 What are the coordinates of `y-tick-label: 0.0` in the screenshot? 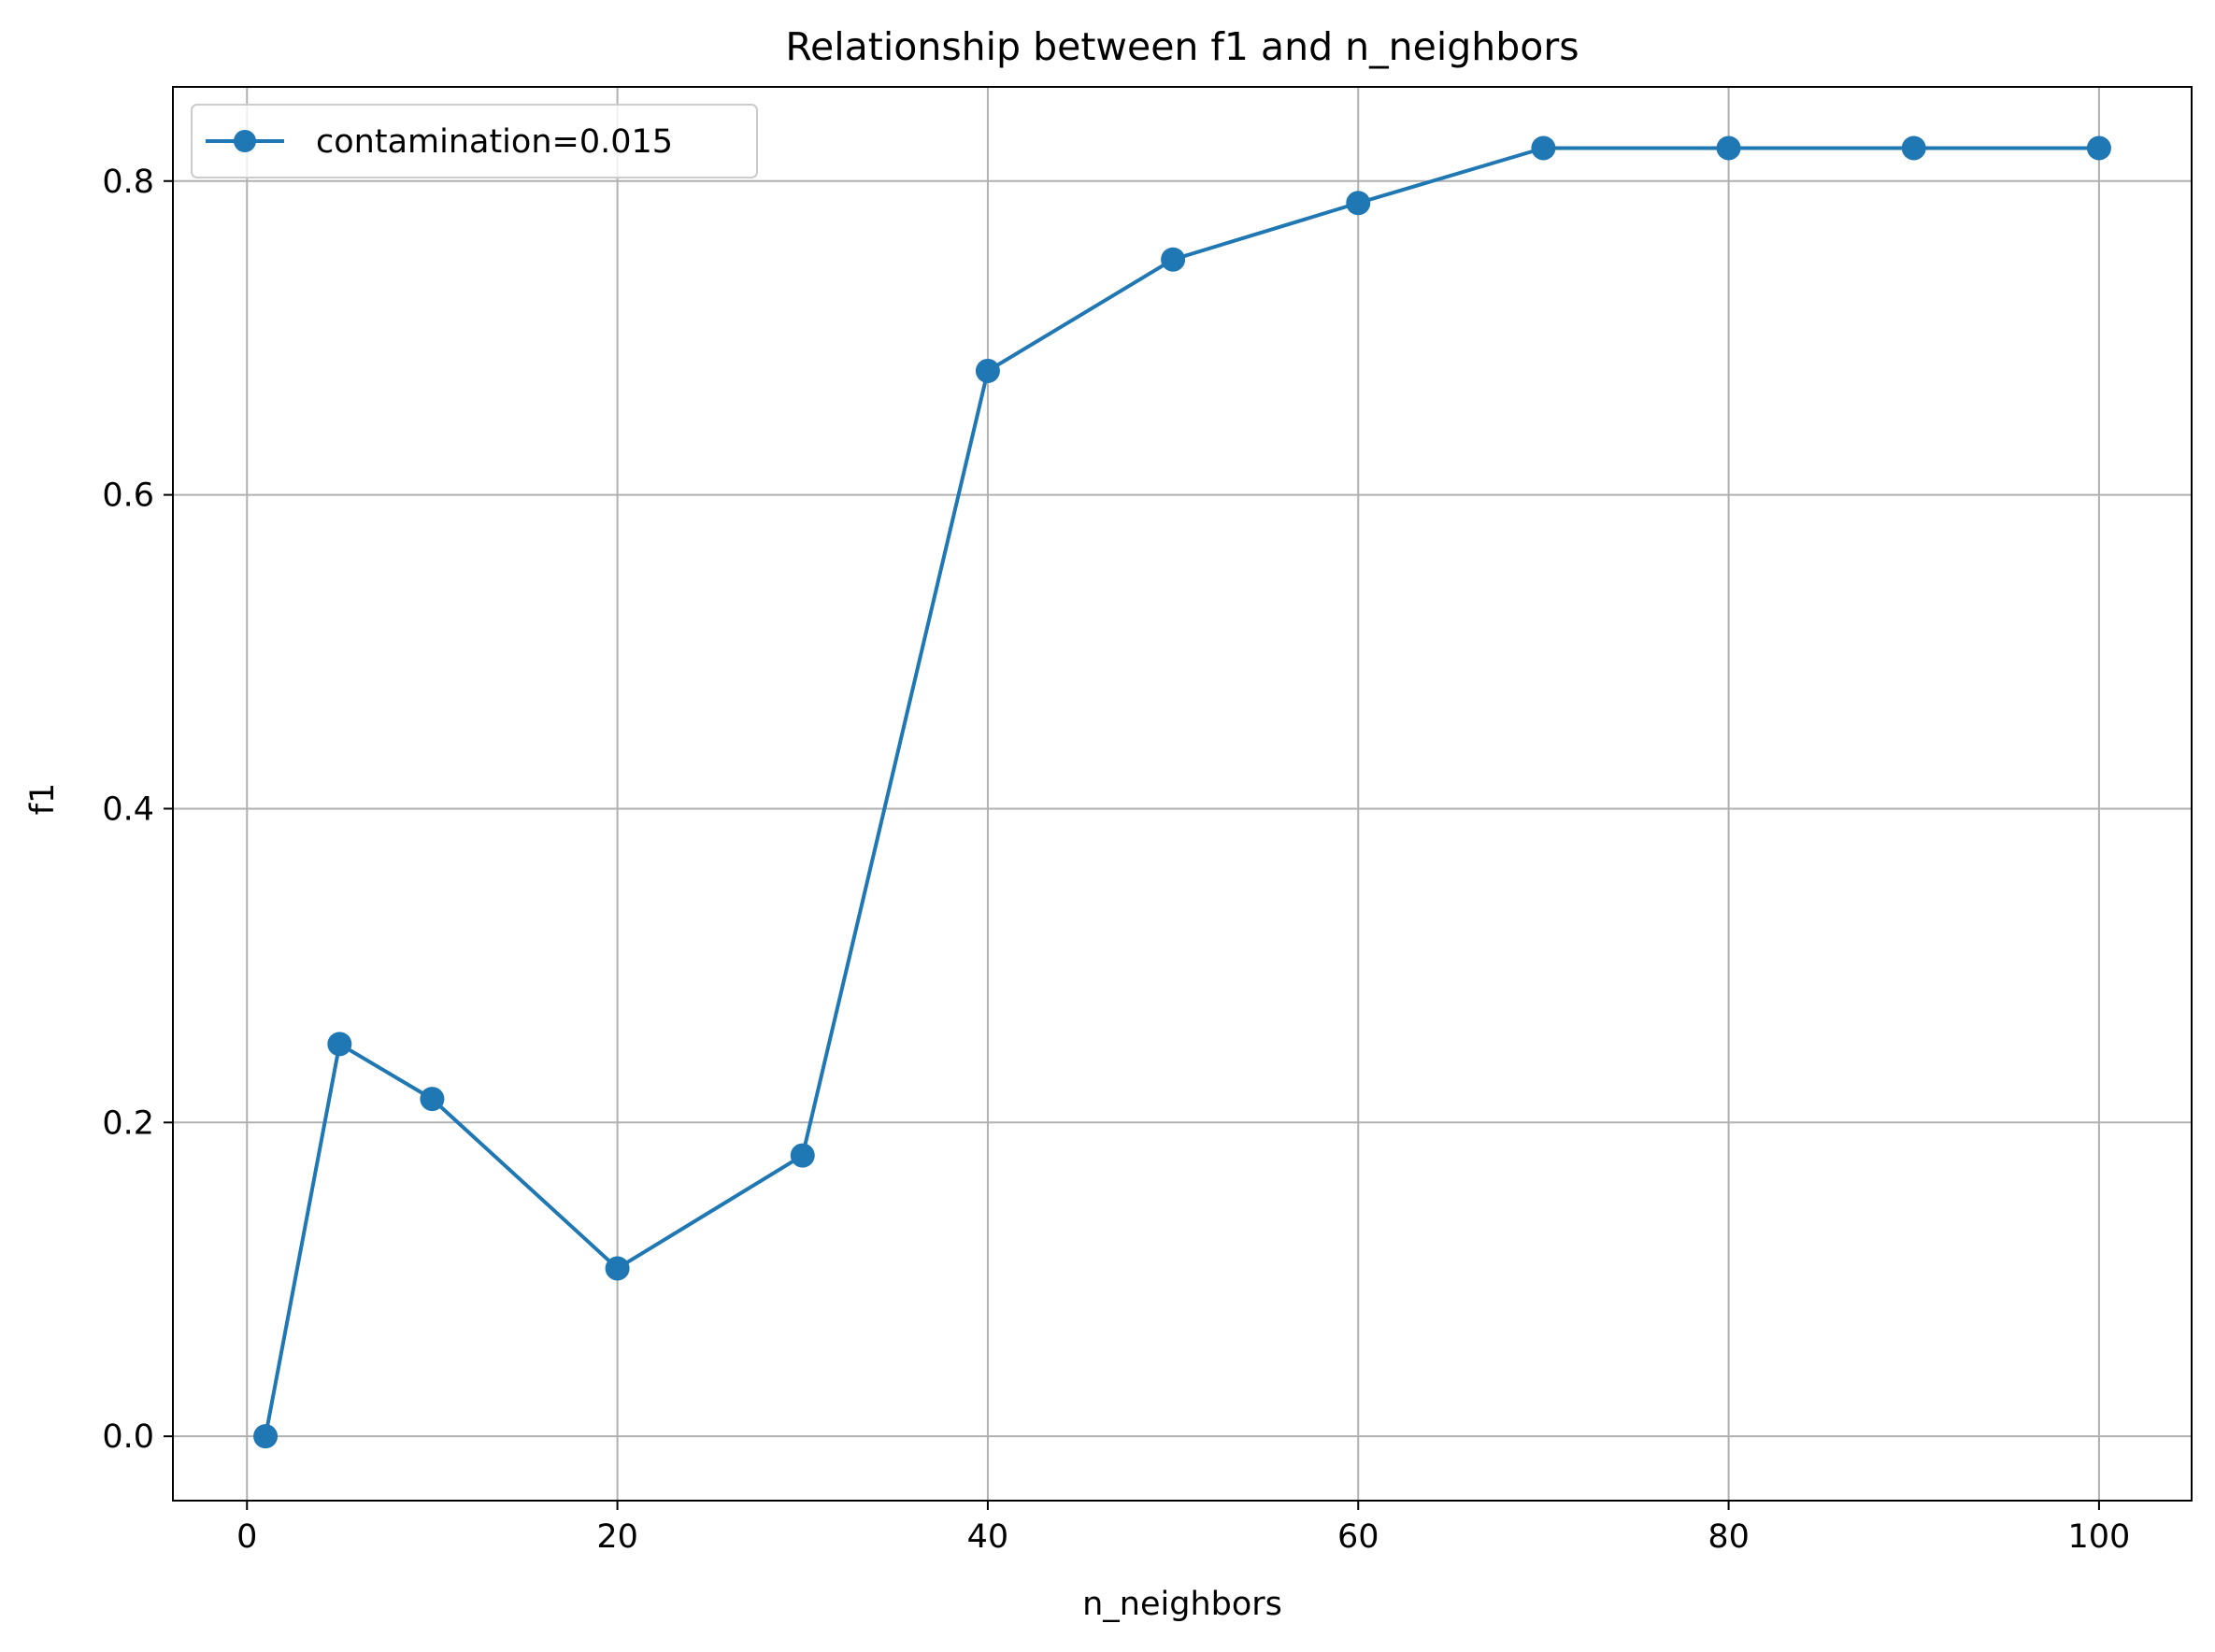 It's located at (128, 1437).